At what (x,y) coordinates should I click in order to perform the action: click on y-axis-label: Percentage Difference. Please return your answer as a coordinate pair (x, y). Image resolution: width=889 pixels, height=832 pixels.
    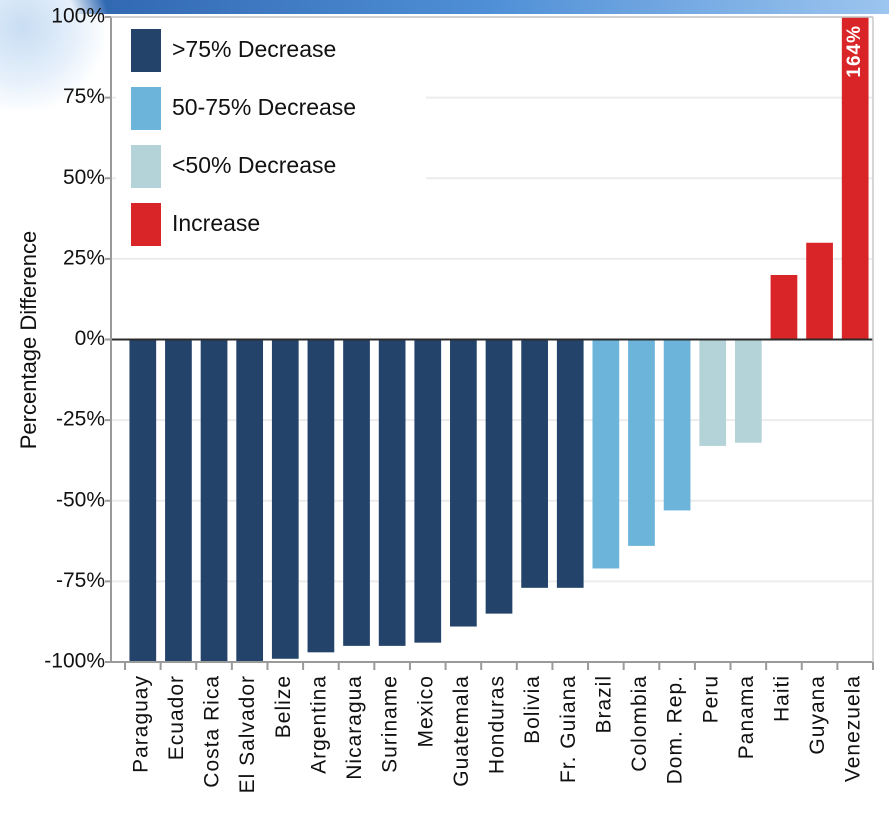
    Looking at the image, I should click on (28, 340).